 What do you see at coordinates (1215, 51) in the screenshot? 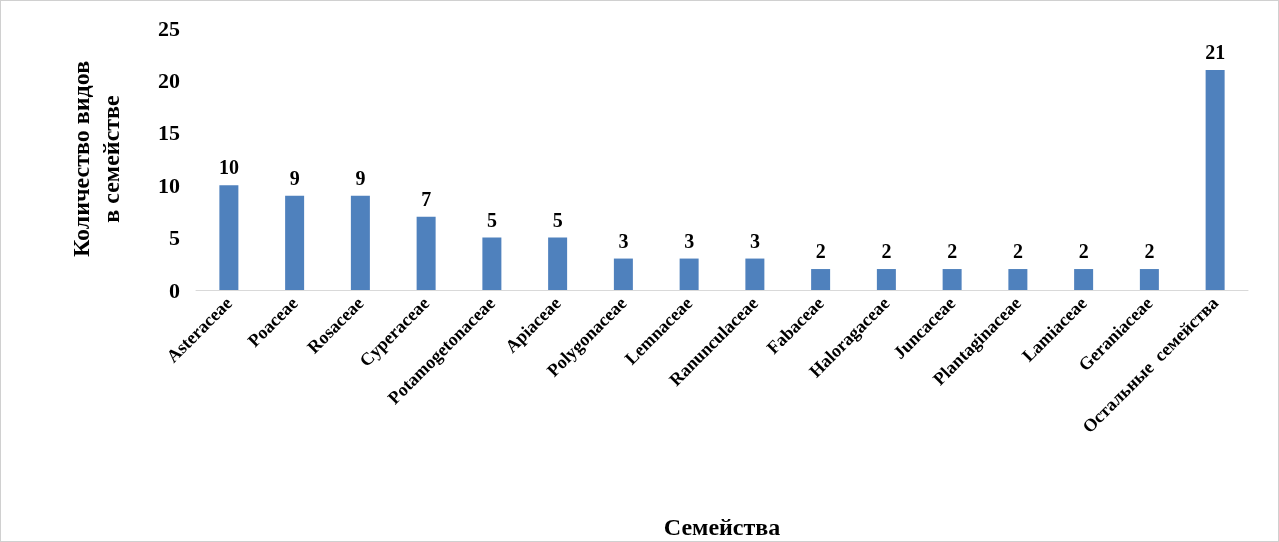
I see `data-label: 21` at bounding box center [1215, 51].